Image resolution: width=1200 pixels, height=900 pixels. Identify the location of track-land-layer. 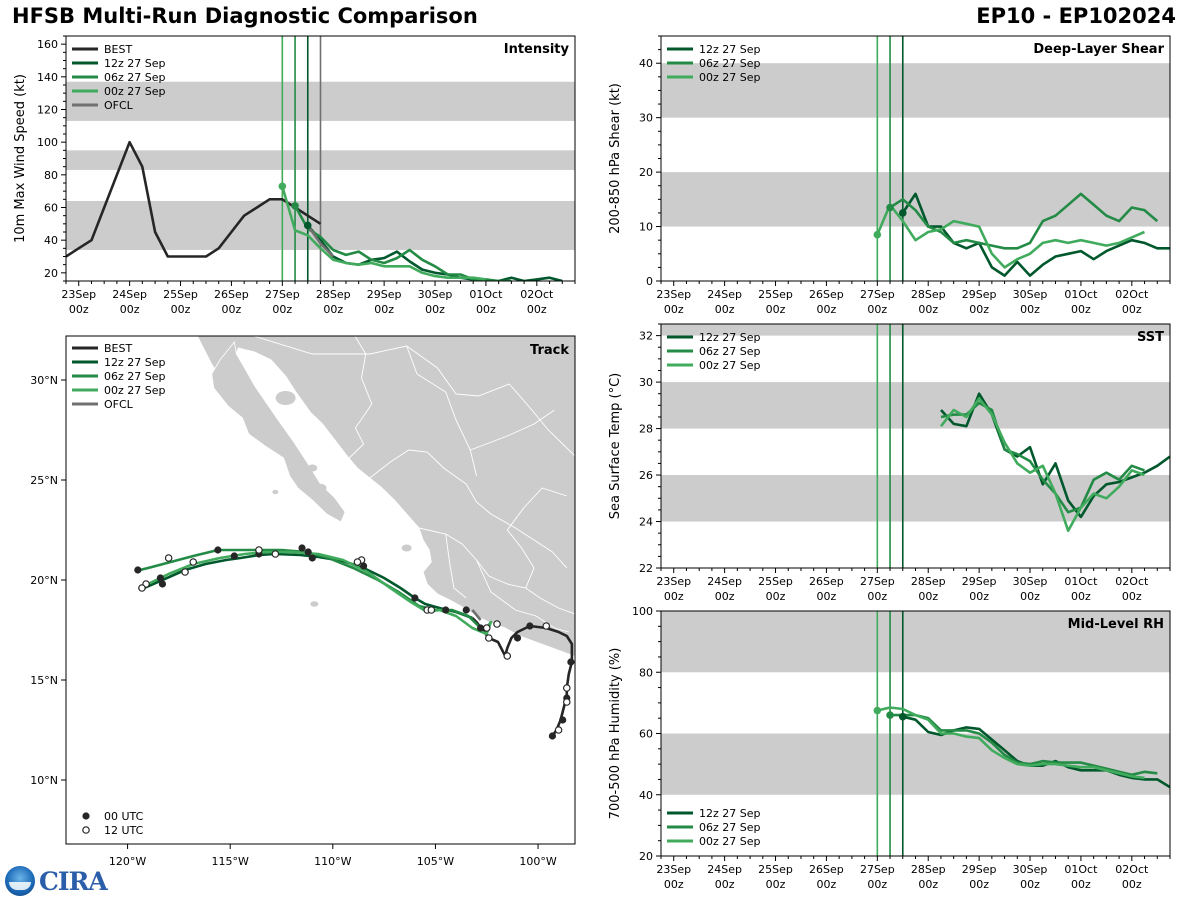
(385, 496).